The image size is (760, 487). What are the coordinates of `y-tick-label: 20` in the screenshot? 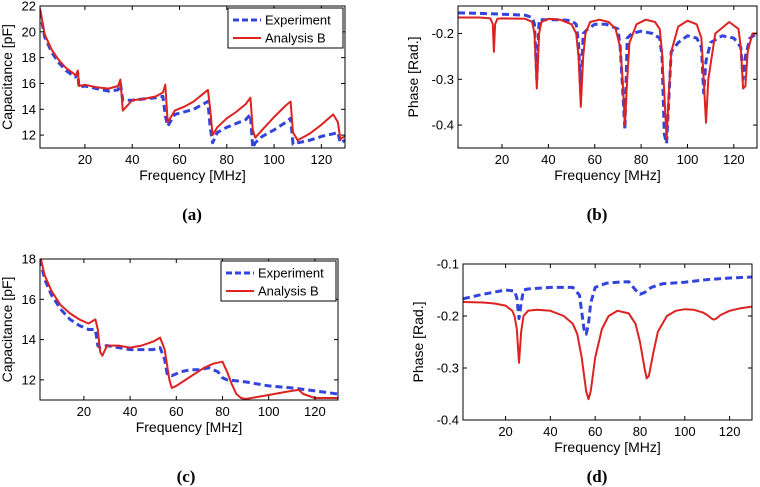 It's located at (29, 31).